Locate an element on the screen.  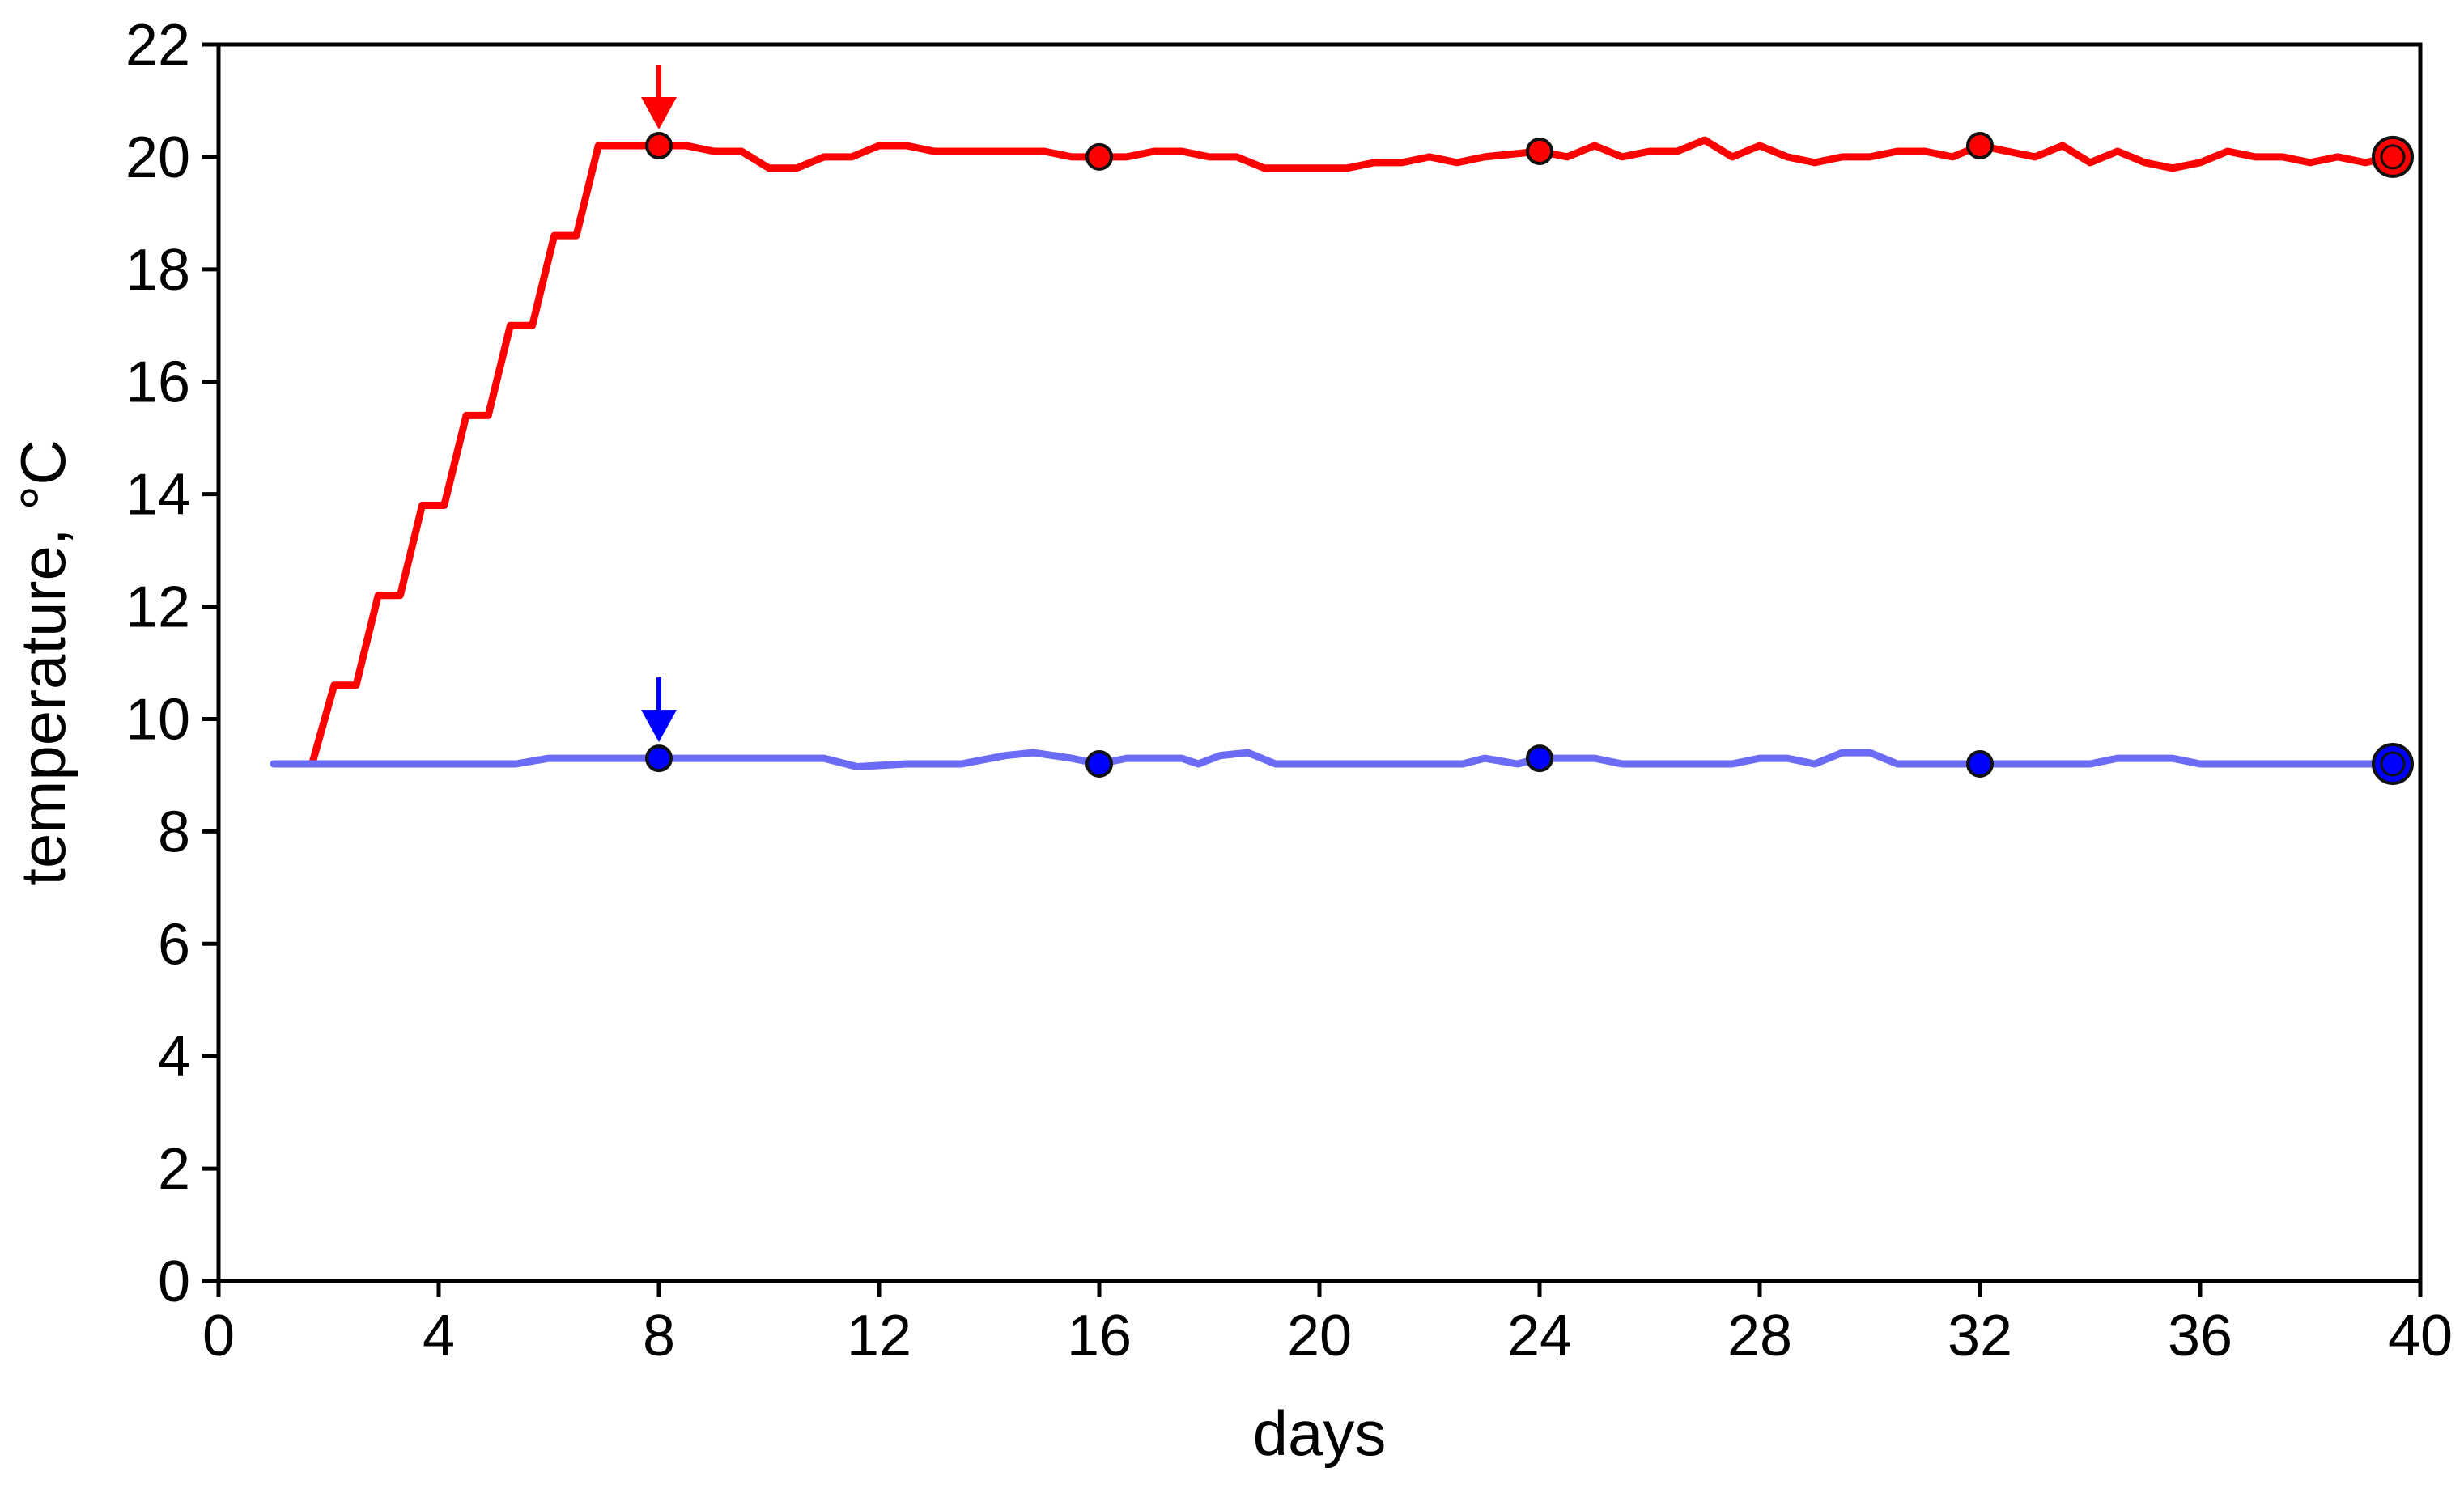
y-tick-label: 18 is located at coordinates (158, 270).